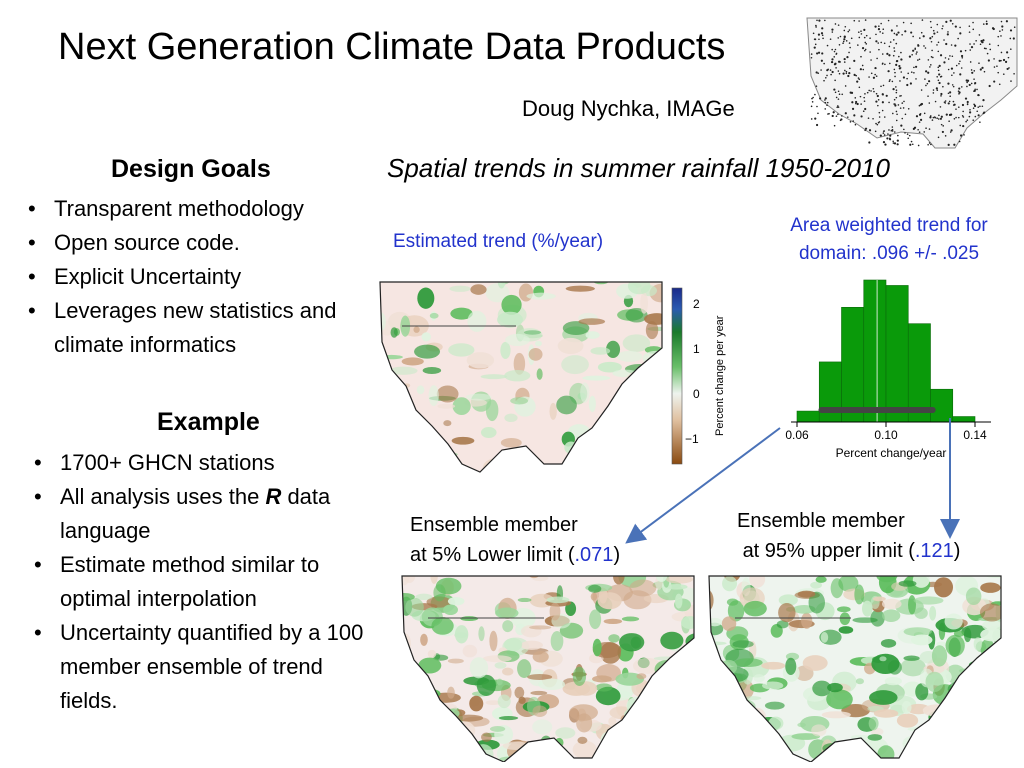 The image size is (1024, 768). I want to click on author-line: Doug Nychka, IMAGe, so click(628, 108).